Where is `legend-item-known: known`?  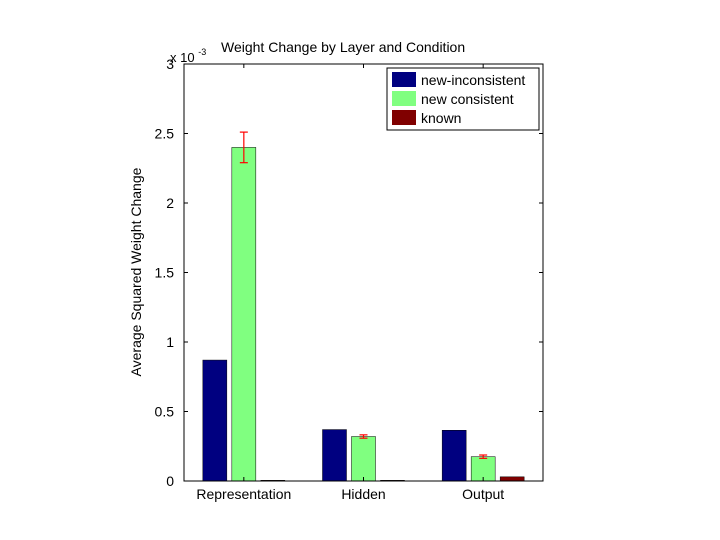 legend-item-known: known is located at coordinates (426, 118).